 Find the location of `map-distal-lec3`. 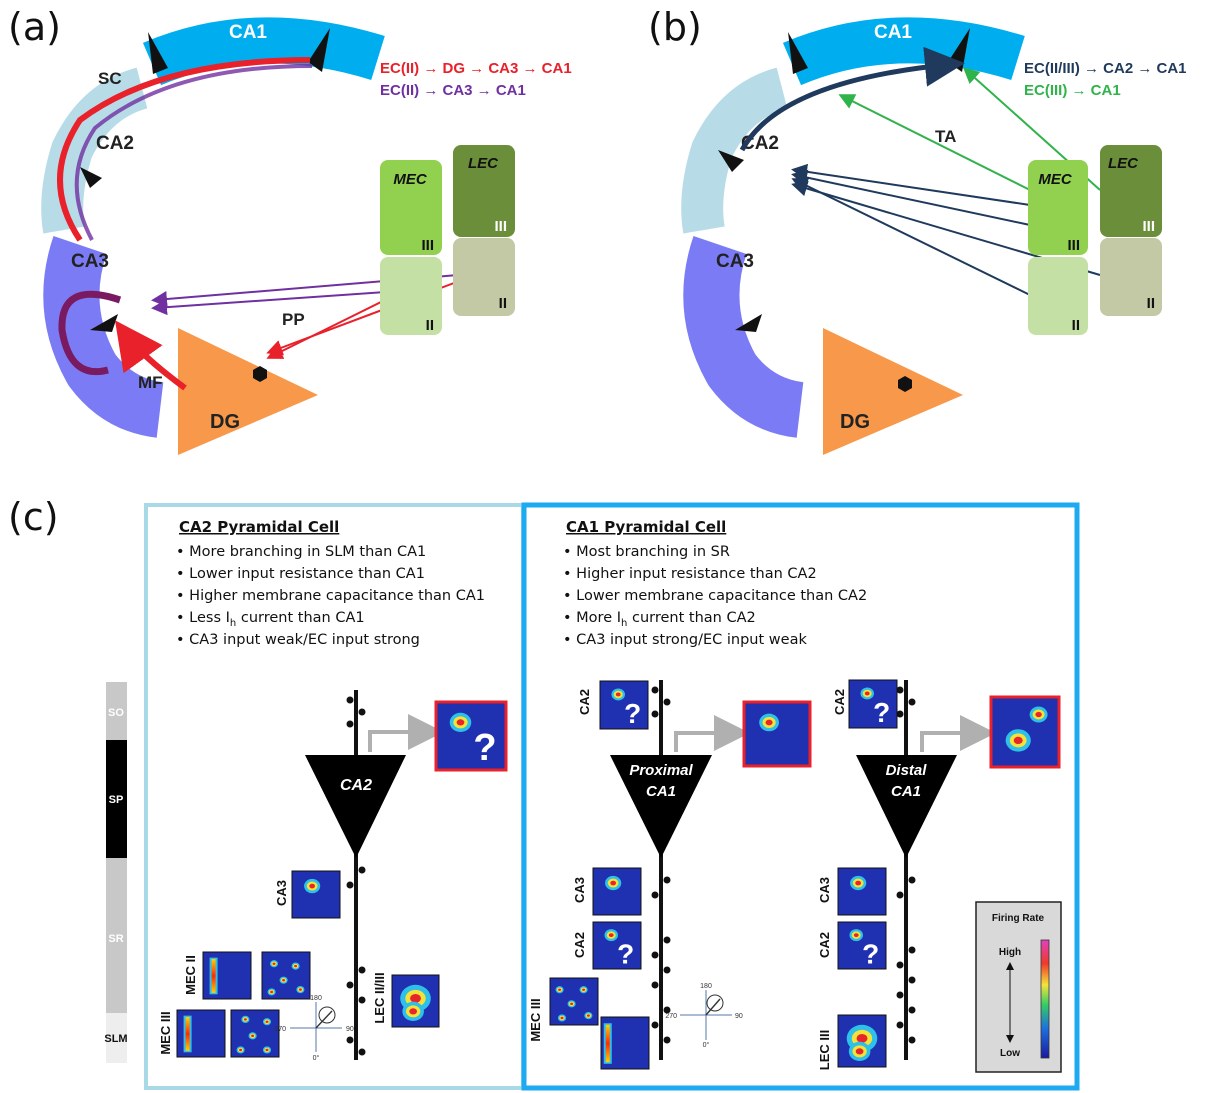

map-distal-lec3 is located at coordinates (862, 1041).